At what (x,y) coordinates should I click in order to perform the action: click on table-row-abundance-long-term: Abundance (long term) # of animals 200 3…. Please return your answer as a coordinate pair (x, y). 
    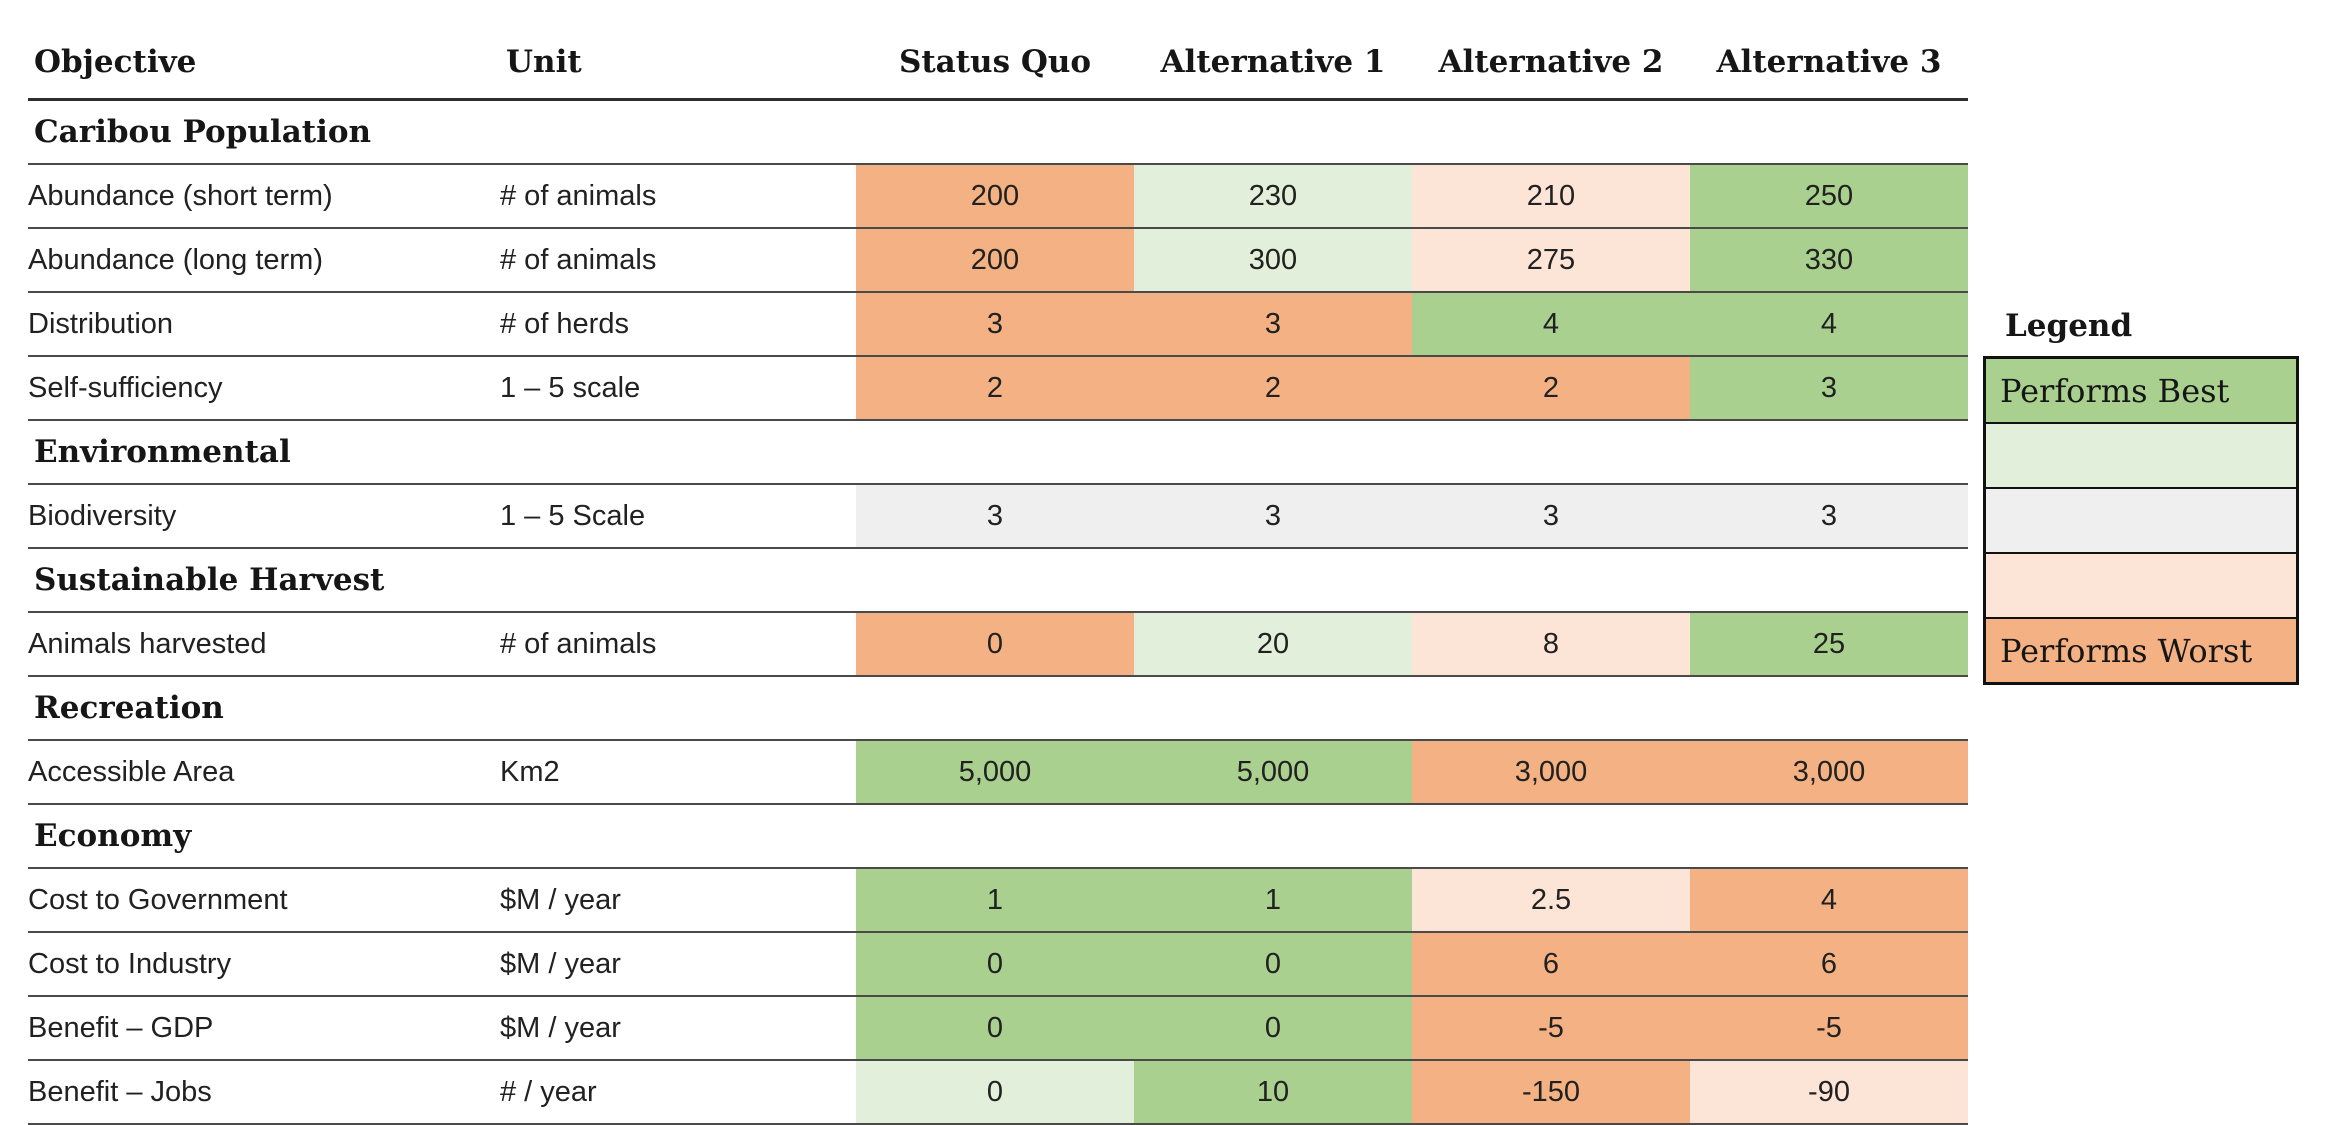
    Looking at the image, I should click on (998, 260).